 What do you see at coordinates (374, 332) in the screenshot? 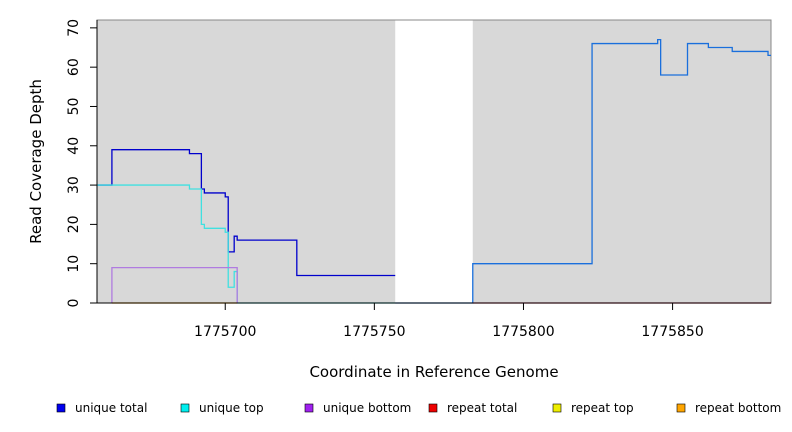
I see `x-tick-label: 1775750` at bounding box center [374, 332].